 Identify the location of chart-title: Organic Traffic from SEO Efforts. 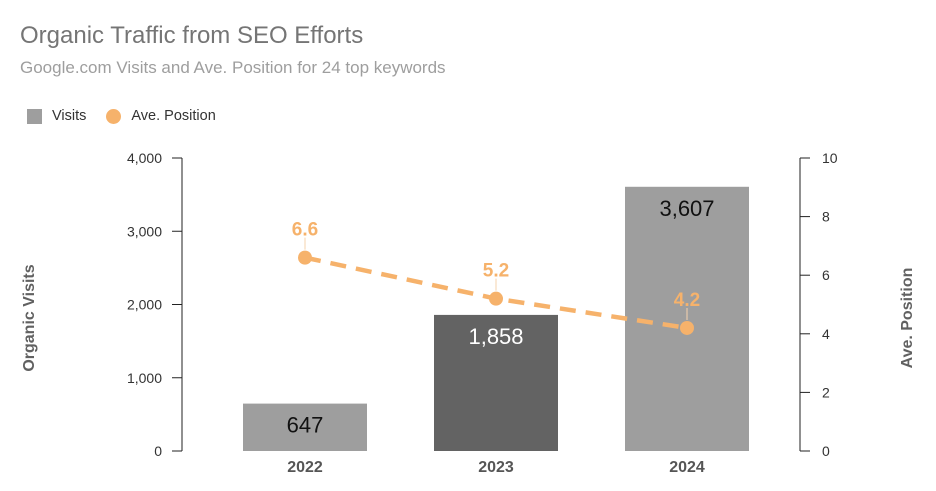
(192, 35).